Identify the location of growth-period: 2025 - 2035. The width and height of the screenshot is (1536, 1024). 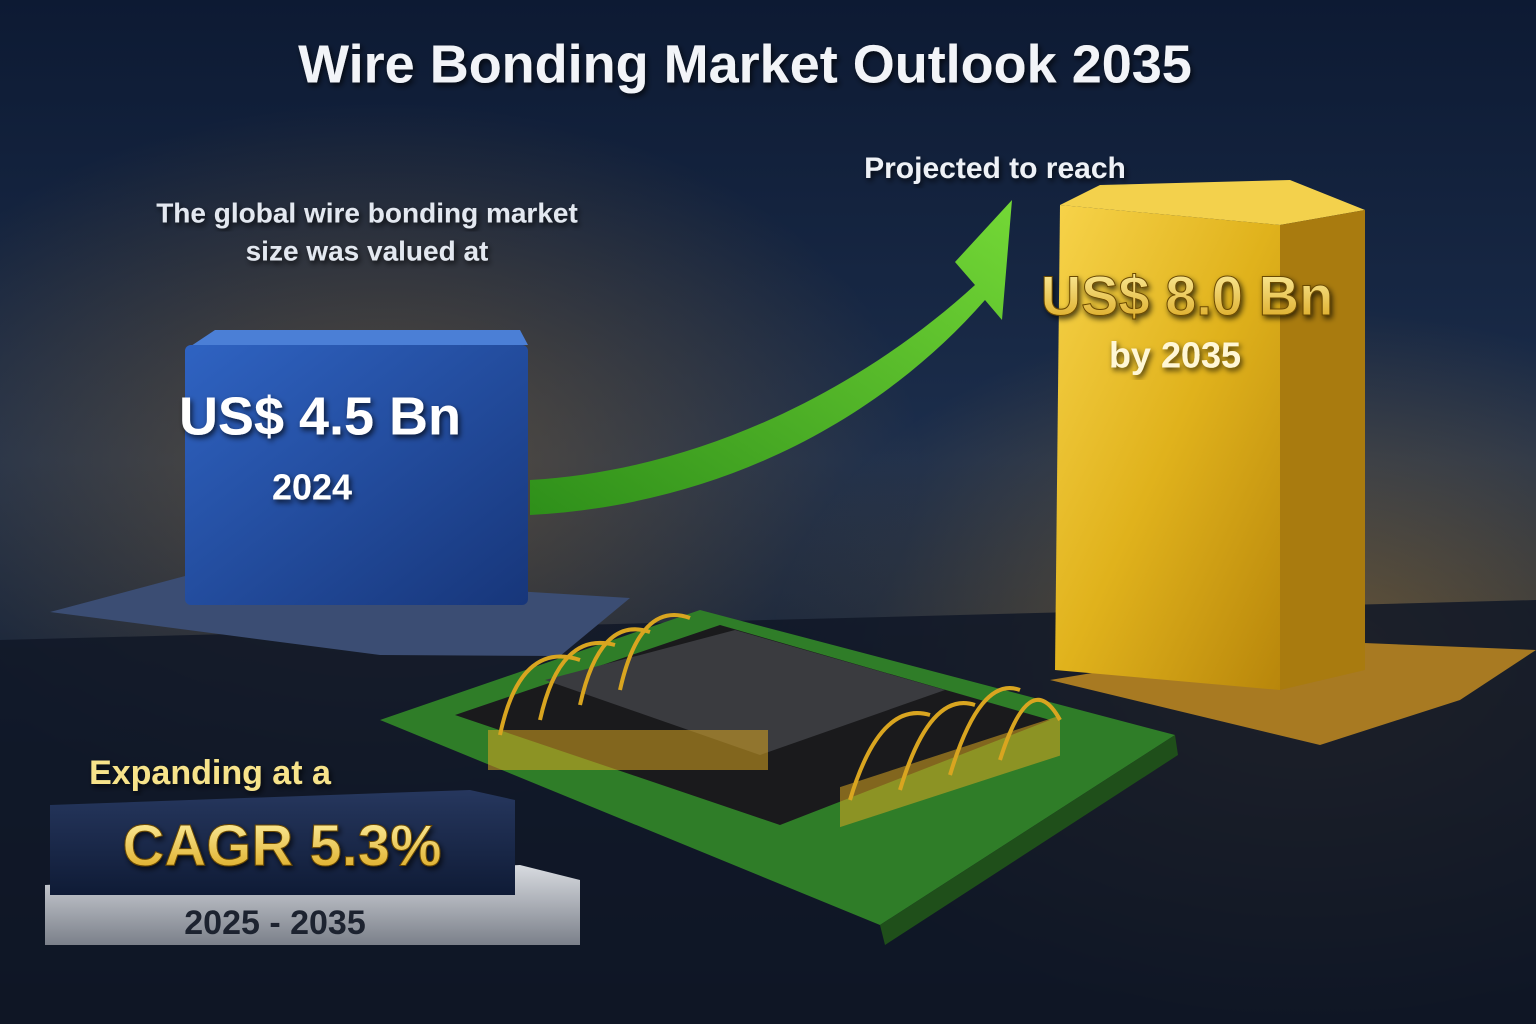
(275, 923).